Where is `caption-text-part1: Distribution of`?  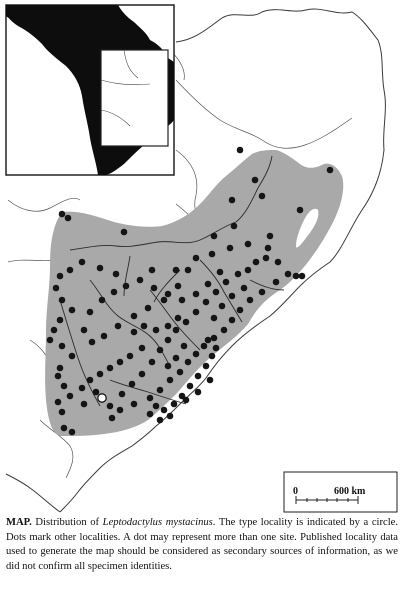 caption-text-part1: Distribution of is located at coordinates (67, 522).